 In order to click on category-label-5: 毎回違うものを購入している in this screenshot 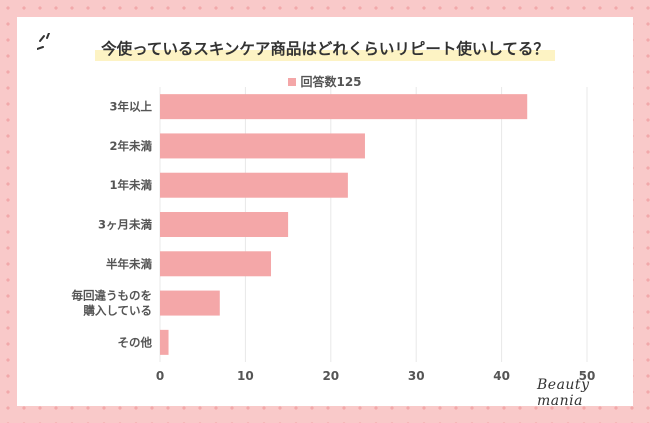, I will do `click(112, 303)`.